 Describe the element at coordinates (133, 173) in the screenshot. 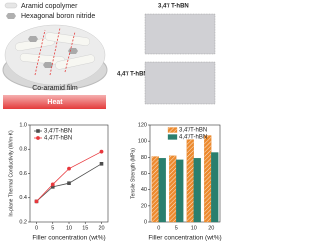

I see `y-axis-title: Tensile Strength (MPa)` at that location.